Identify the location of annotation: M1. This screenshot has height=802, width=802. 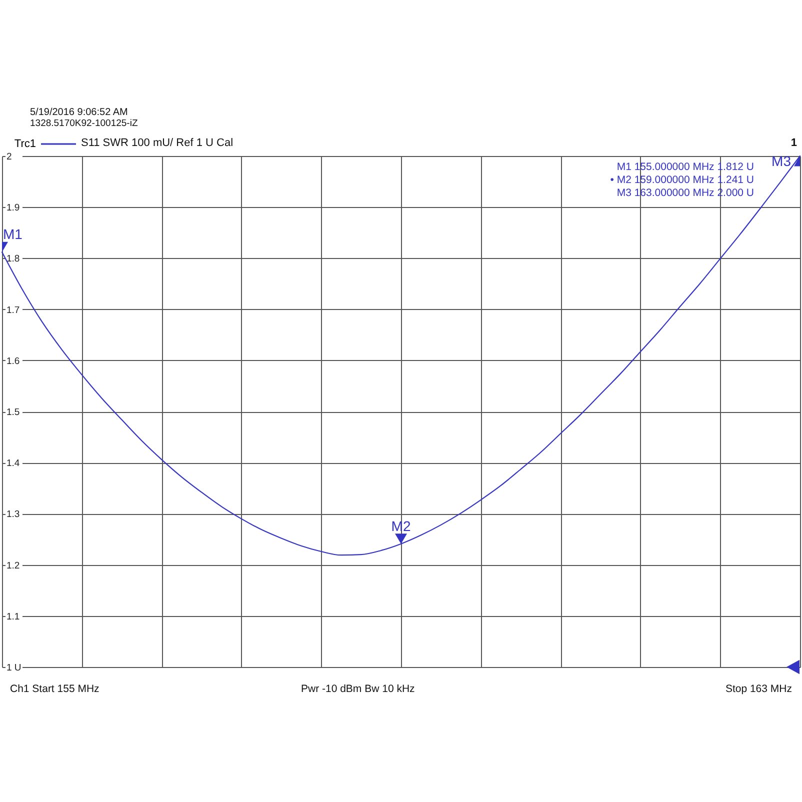
(13, 234).